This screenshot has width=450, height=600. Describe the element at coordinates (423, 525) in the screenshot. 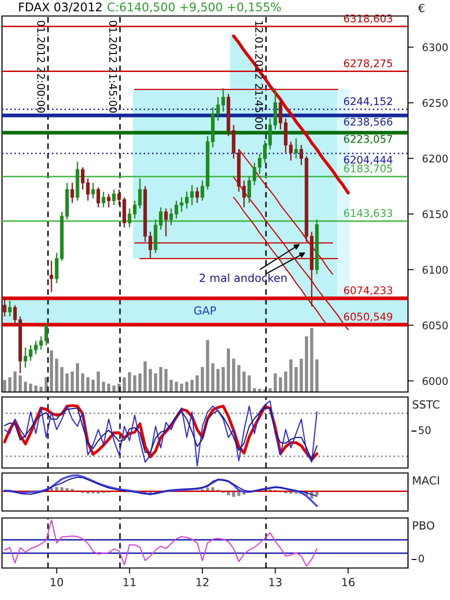

I see `chart-title: PBO` at that location.